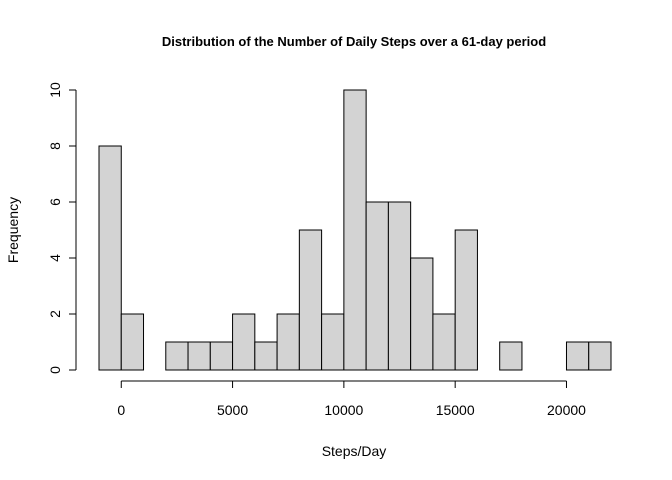  What do you see at coordinates (55, 314) in the screenshot?
I see `y-tick-label: 2` at bounding box center [55, 314].